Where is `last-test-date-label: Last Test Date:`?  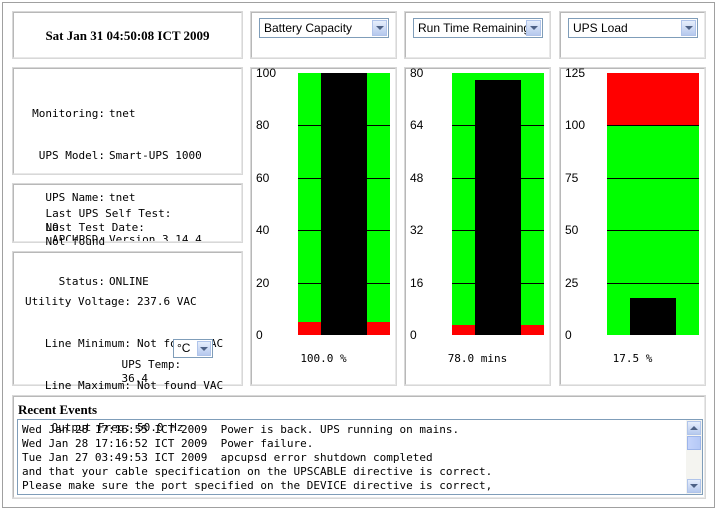
last-test-date-label: Last Test Date: is located at coordinates (95, 227).